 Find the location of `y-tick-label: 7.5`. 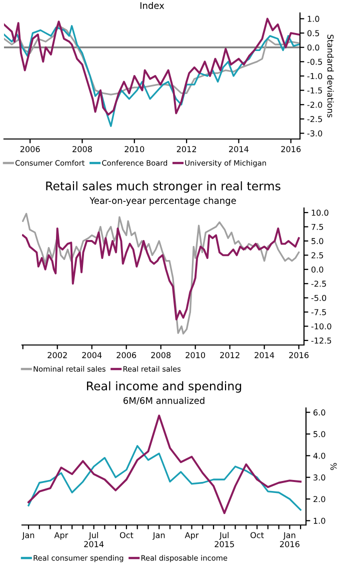

y-tick-label: 7.5 is located at coordinates (318, 227).